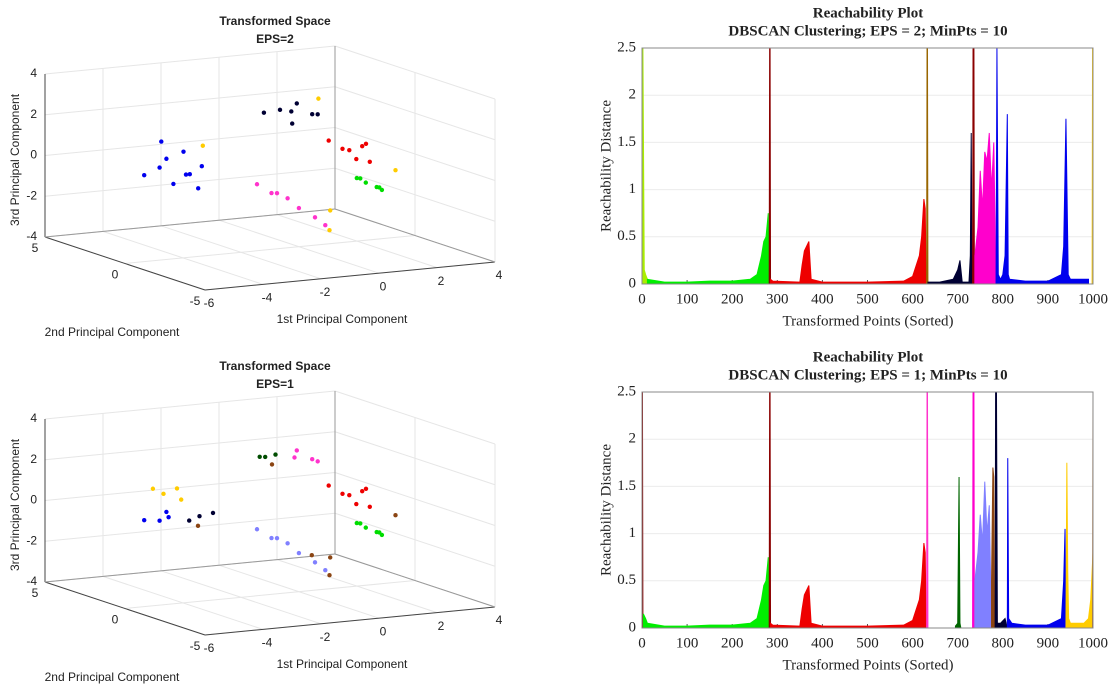 The height and width of the screenshot is (684, 1108). I want to click on y-axis-label: 2nd Principal Component, so click(112, 332).